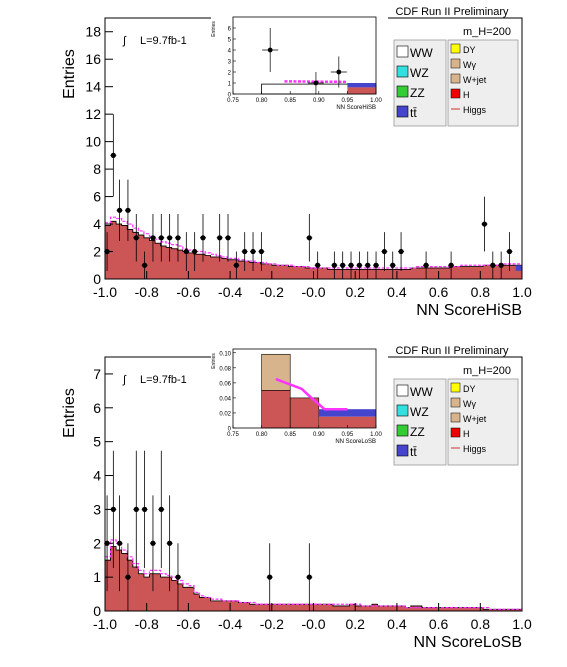 This screenshot has height=667, width=567. Describe the element at coordinates (225, 354) in the screenshot. I see `inset-y-tick-label: 0.10` at that location.